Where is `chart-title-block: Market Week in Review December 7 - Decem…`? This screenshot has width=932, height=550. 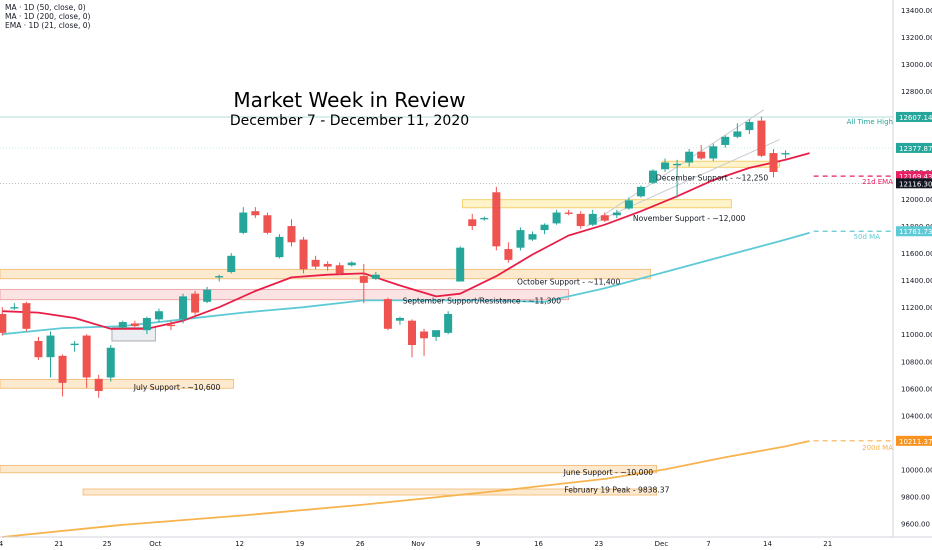
chart-title-block: Market Week in Review December 7 - Decem… is located at coordinates (349, 109).